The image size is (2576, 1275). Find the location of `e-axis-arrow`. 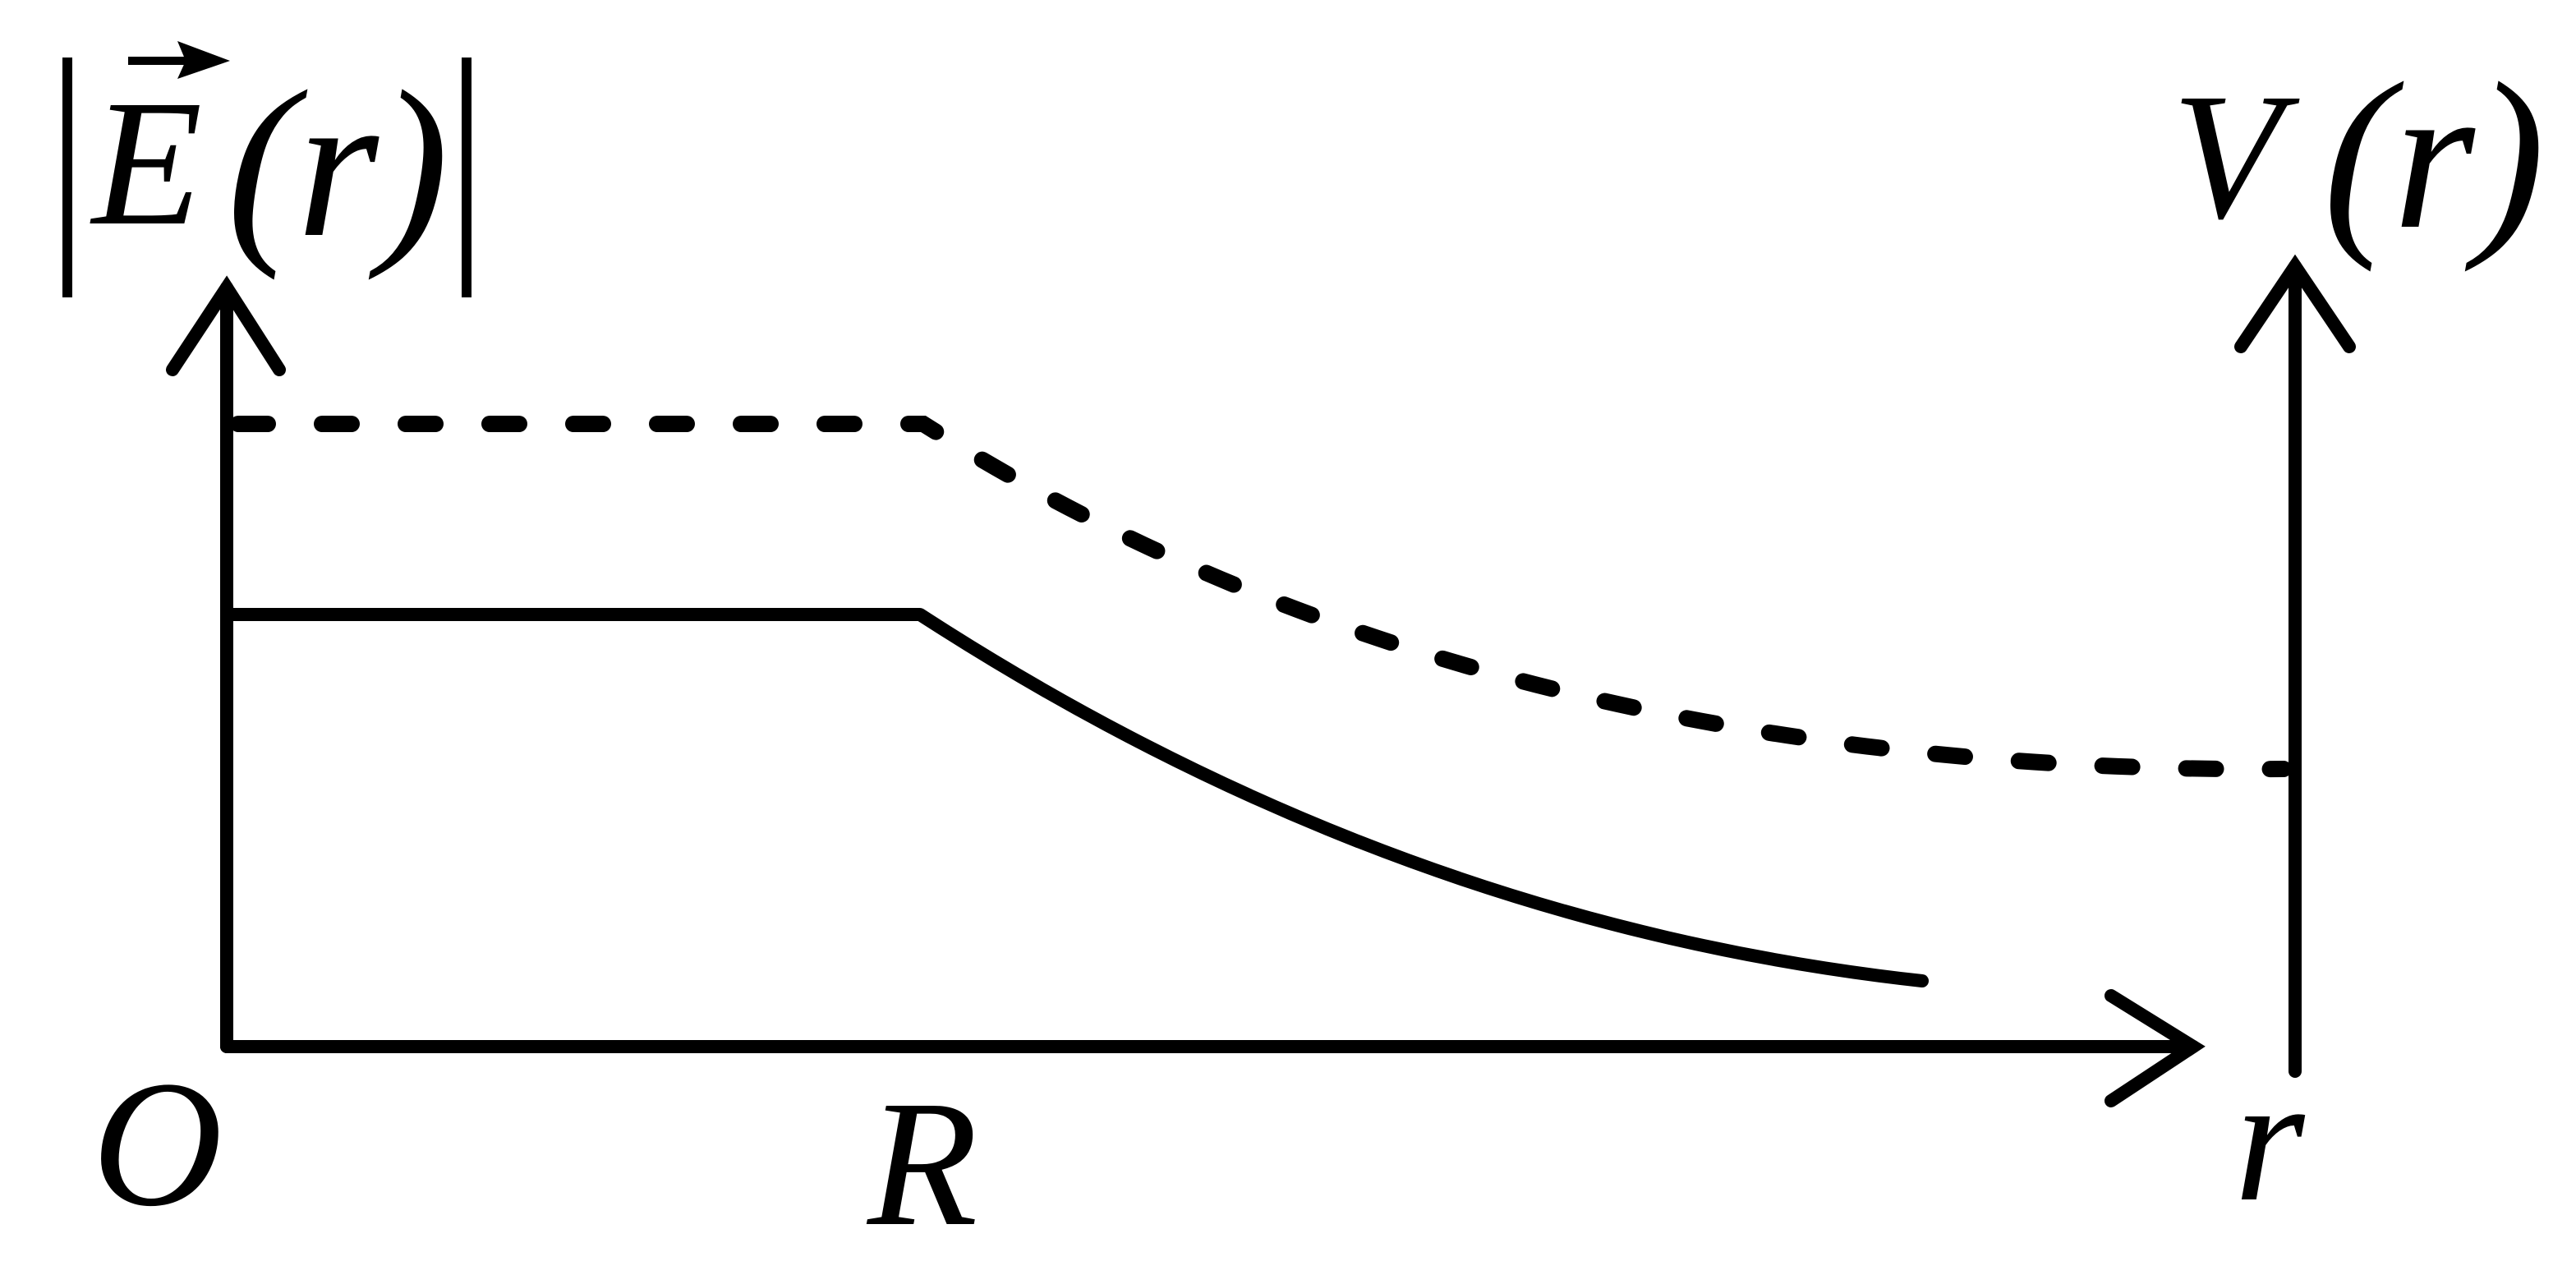

e-axis-arrow is located at coordinates (226, 325).